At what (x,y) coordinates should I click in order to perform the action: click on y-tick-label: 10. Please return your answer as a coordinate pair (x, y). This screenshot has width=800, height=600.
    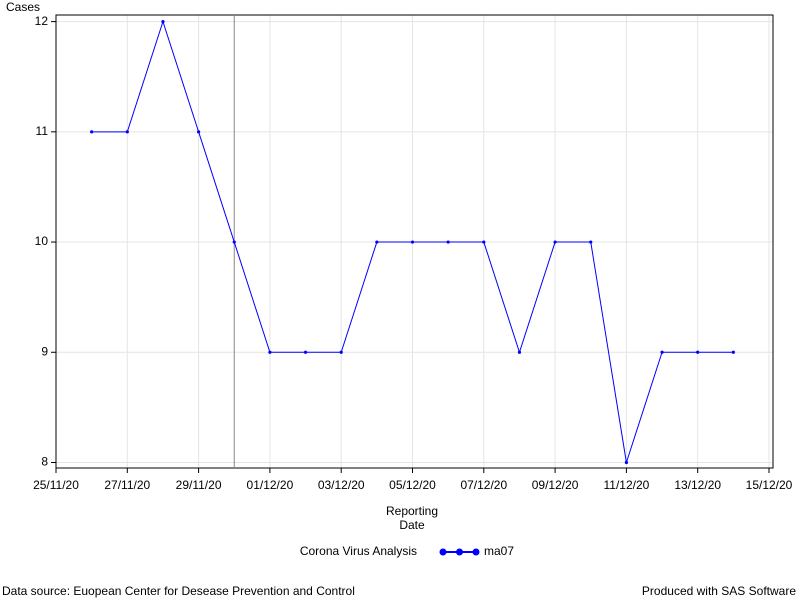
    Looking at the image, I should click on (42, 241).